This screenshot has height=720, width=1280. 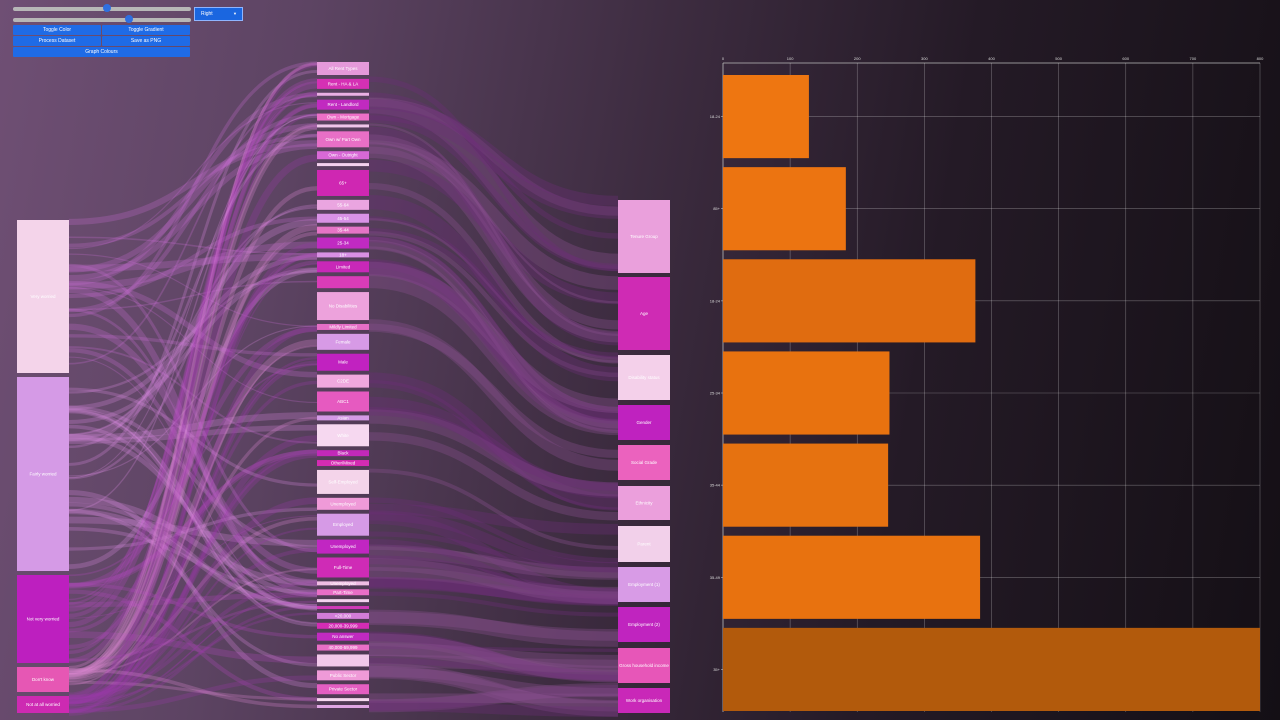 What do you see at coordinates (146, 30) in the screenshot?
I see `toggle-gradient-button: Toggle Gradient` at bounding box center [146, 30].